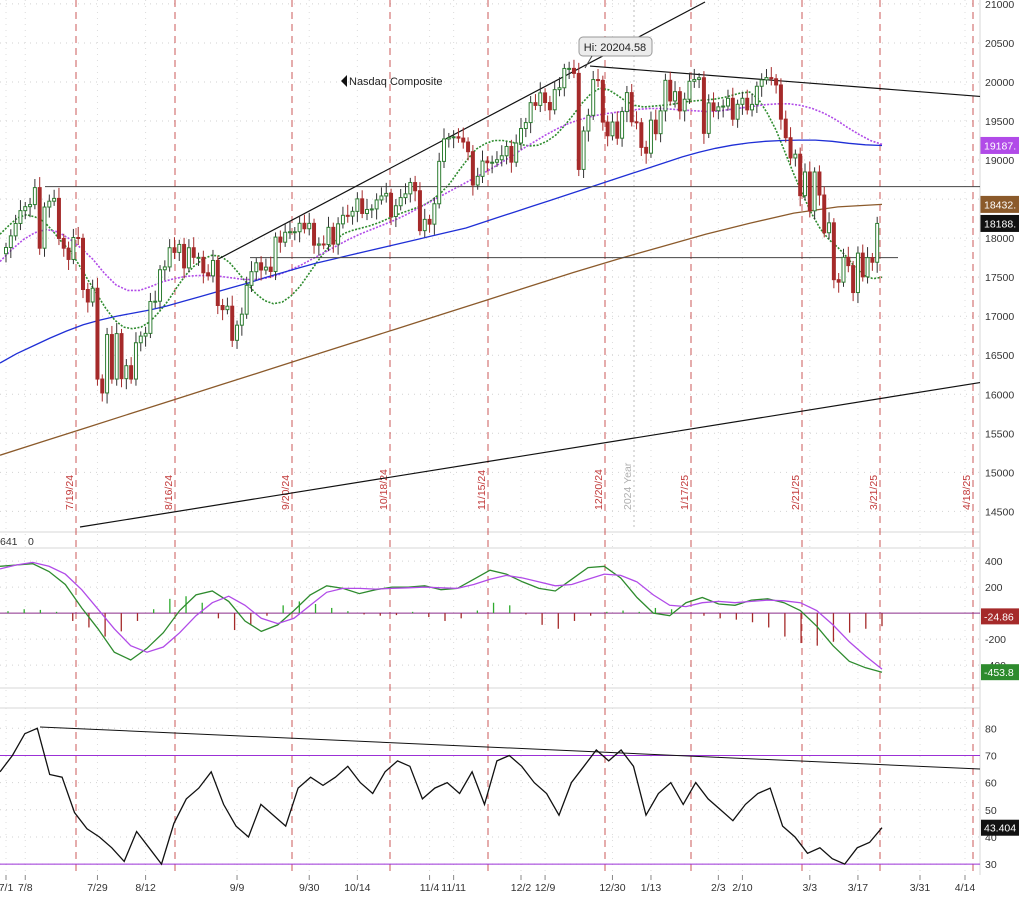 This screenshot has width=1019, height=903. I want to click on date-axis-label: 1/13, so click(651, 888).